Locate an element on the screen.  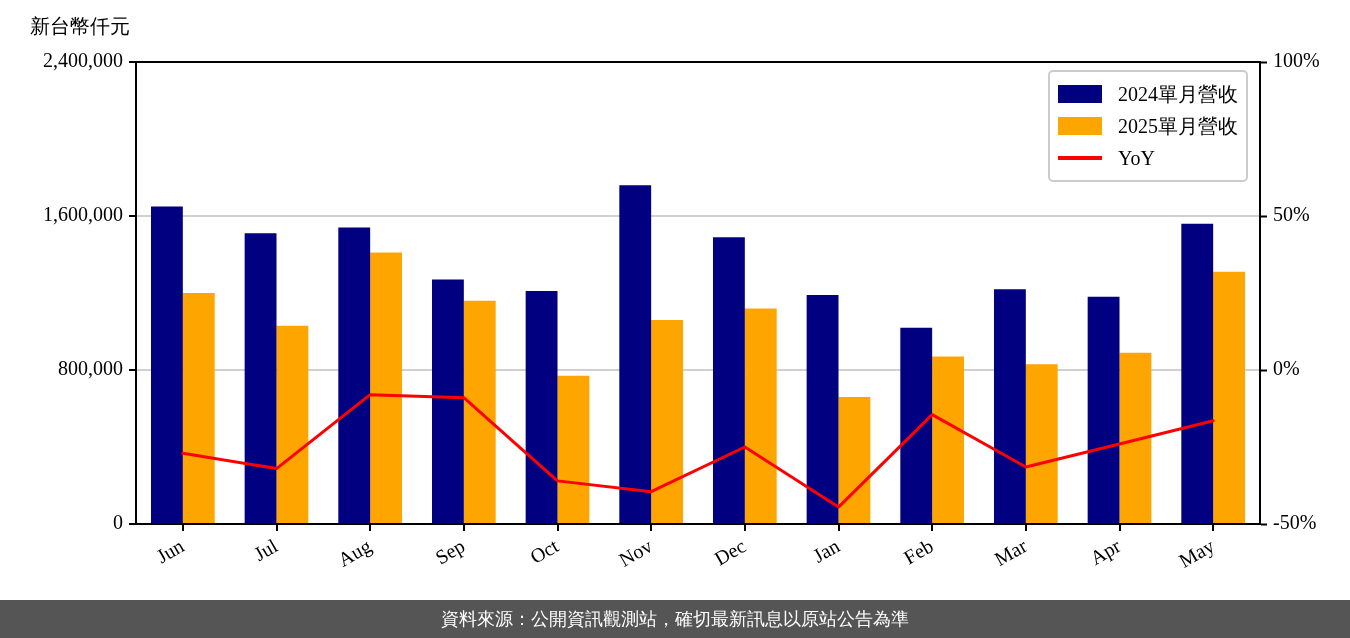
x-tick-label: Sep is located at coordinates (450, 552).